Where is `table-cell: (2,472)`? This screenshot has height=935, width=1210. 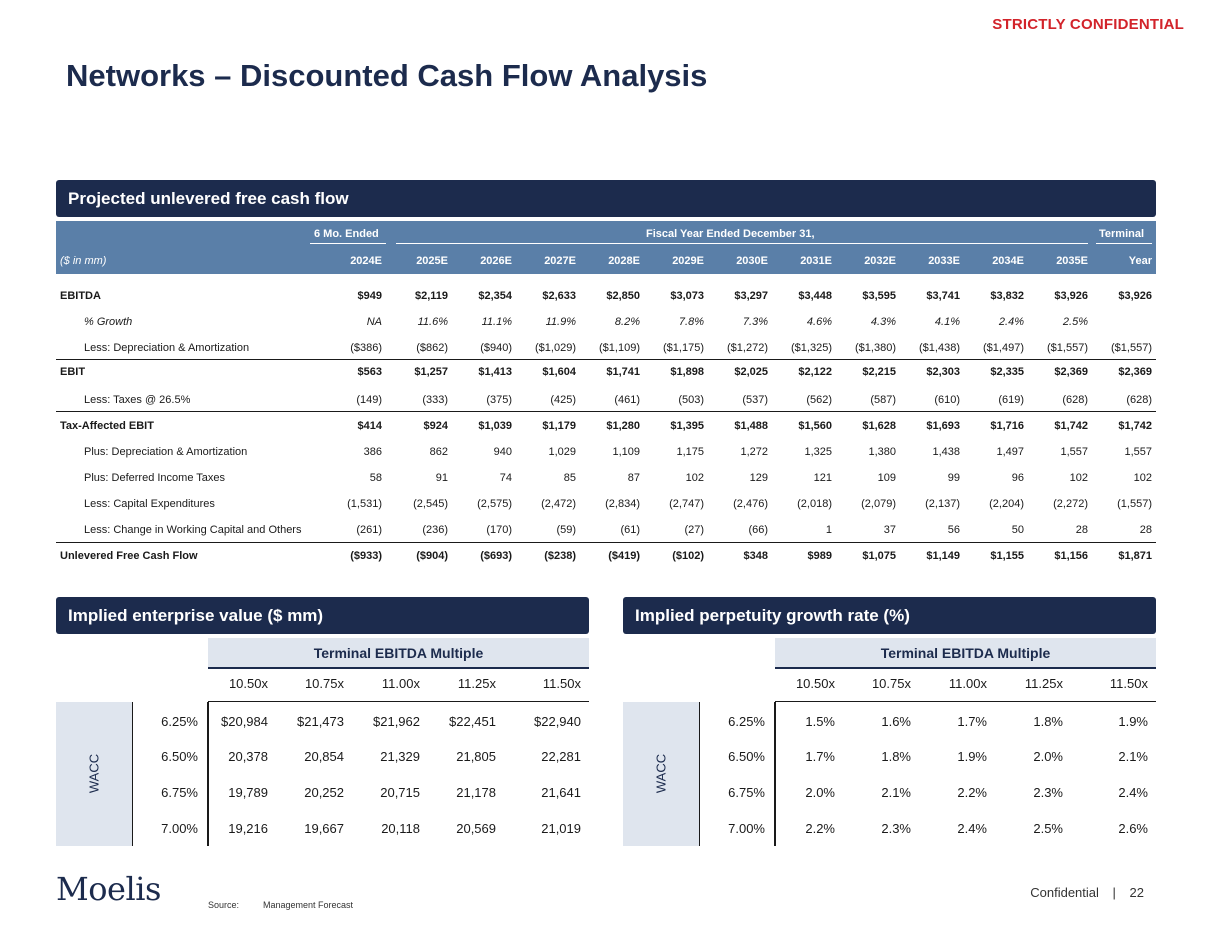
table-cell: (2,472) is located at coordinates (558, 504).